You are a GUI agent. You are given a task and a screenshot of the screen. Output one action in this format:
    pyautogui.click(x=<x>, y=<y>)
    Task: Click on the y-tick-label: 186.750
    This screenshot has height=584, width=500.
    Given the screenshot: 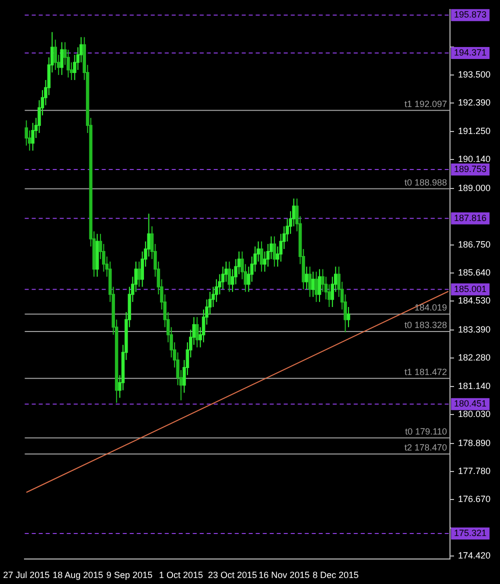 What is the action you would take?
    pyautogui.click(x=474, y=245)
    